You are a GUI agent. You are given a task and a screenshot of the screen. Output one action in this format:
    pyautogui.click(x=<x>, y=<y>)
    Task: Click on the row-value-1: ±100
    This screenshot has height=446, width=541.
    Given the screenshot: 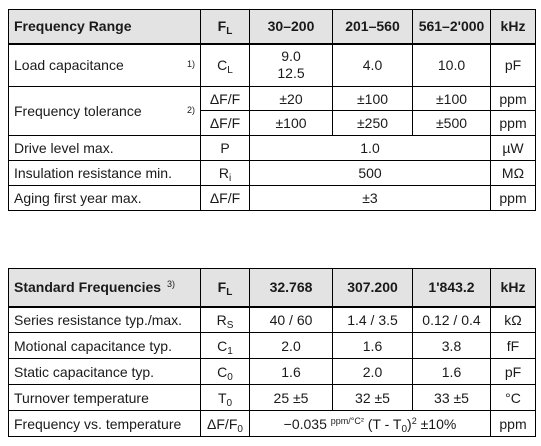 What is the action you would take?
    pyautogui.click(x=291, y=123)
    